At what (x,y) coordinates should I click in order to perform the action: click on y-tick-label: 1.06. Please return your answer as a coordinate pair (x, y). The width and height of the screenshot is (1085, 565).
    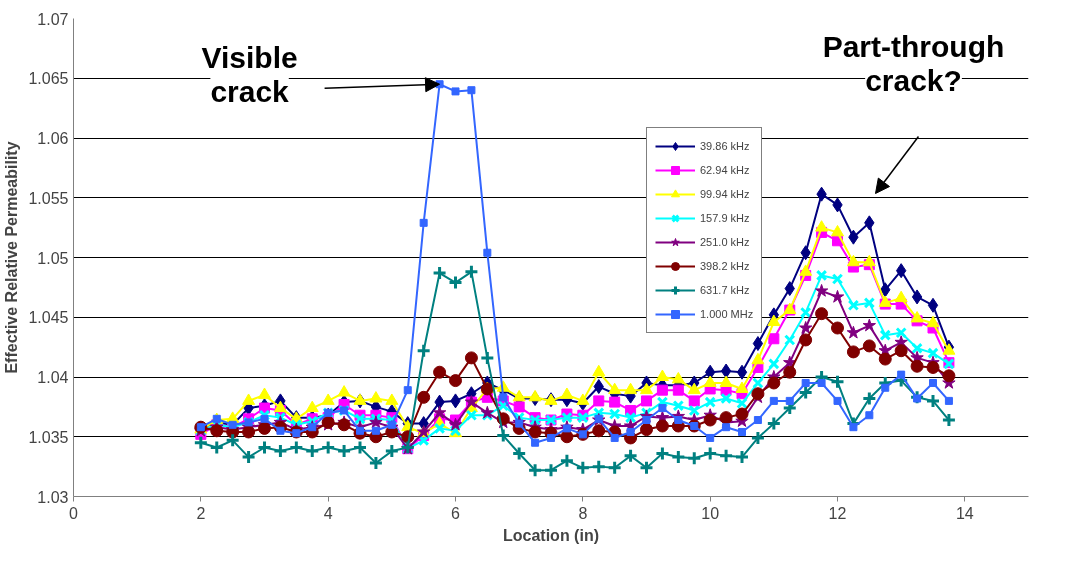
    Looking at the image, I should click on (53, 138).